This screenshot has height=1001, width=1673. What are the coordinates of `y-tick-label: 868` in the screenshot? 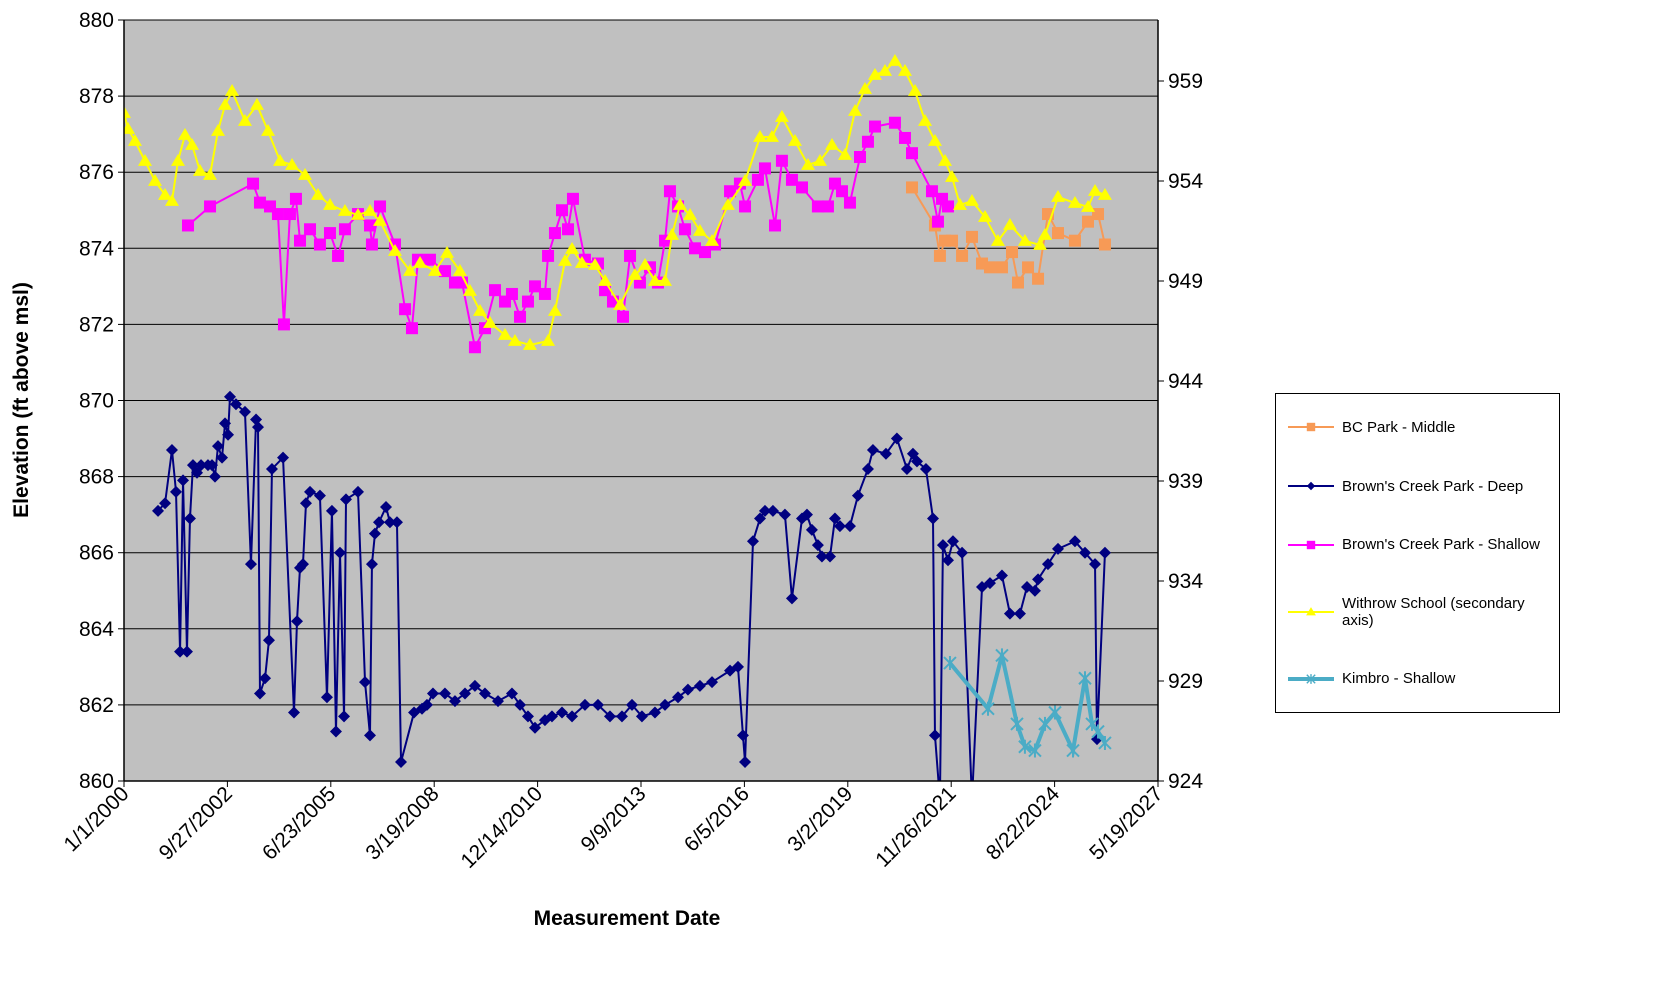 It's located at (96, 477).